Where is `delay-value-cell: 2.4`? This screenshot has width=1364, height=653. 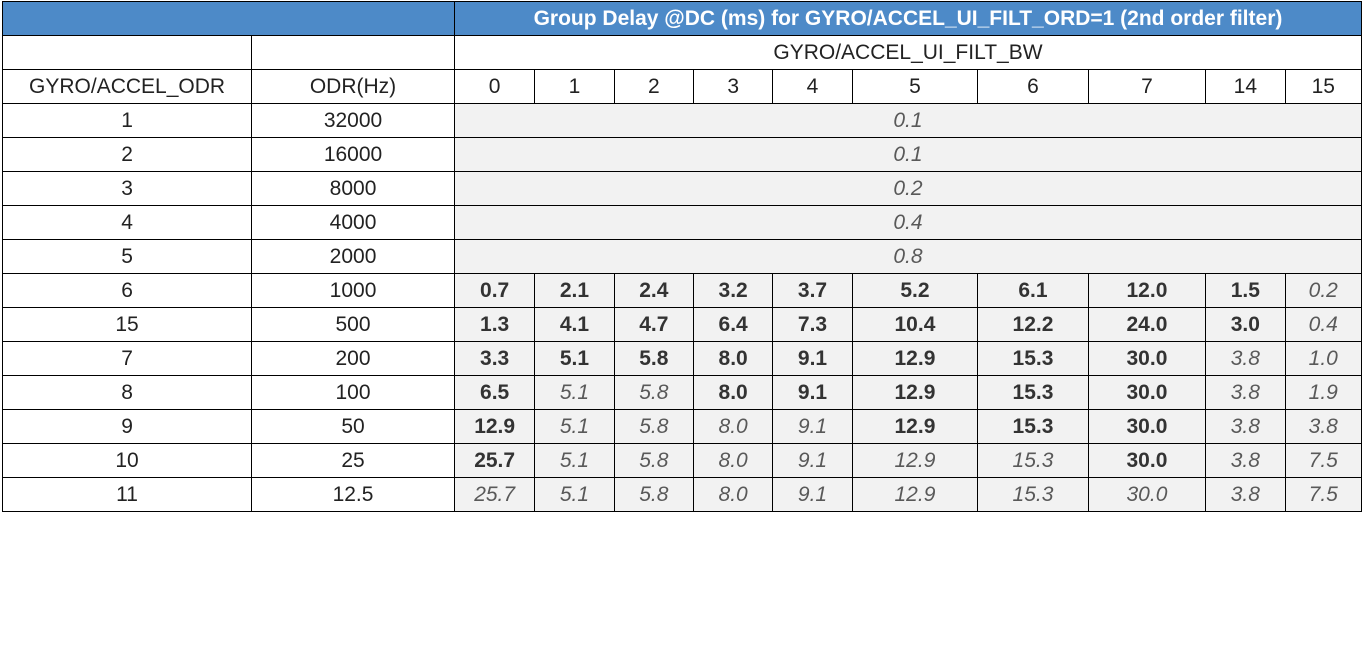 delay-value-cell: 2.4 is located at coordinates (653, 290).